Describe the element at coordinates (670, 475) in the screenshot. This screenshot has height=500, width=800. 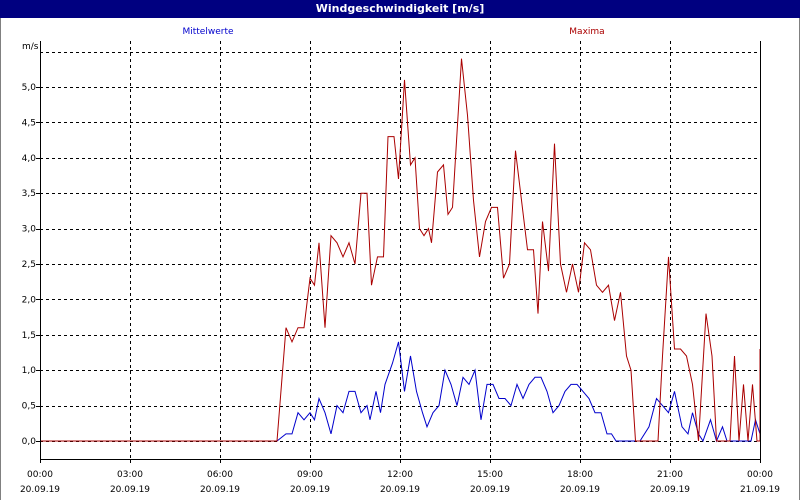
I see `x-tick-time: 21:00` at that location.